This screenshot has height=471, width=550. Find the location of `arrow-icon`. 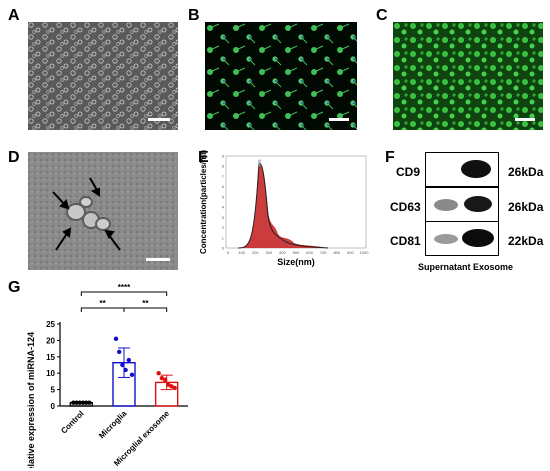

arrow-icon is located at coordinates (86, 214).